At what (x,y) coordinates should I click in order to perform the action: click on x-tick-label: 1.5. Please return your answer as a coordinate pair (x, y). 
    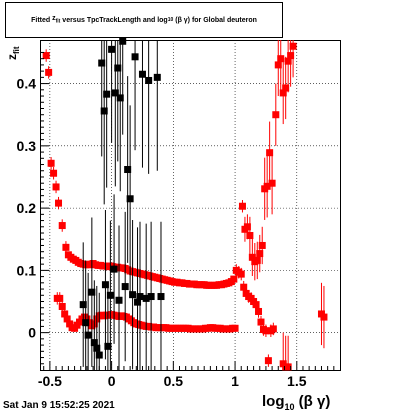
    Looking at the image, I should click on (297, 381).